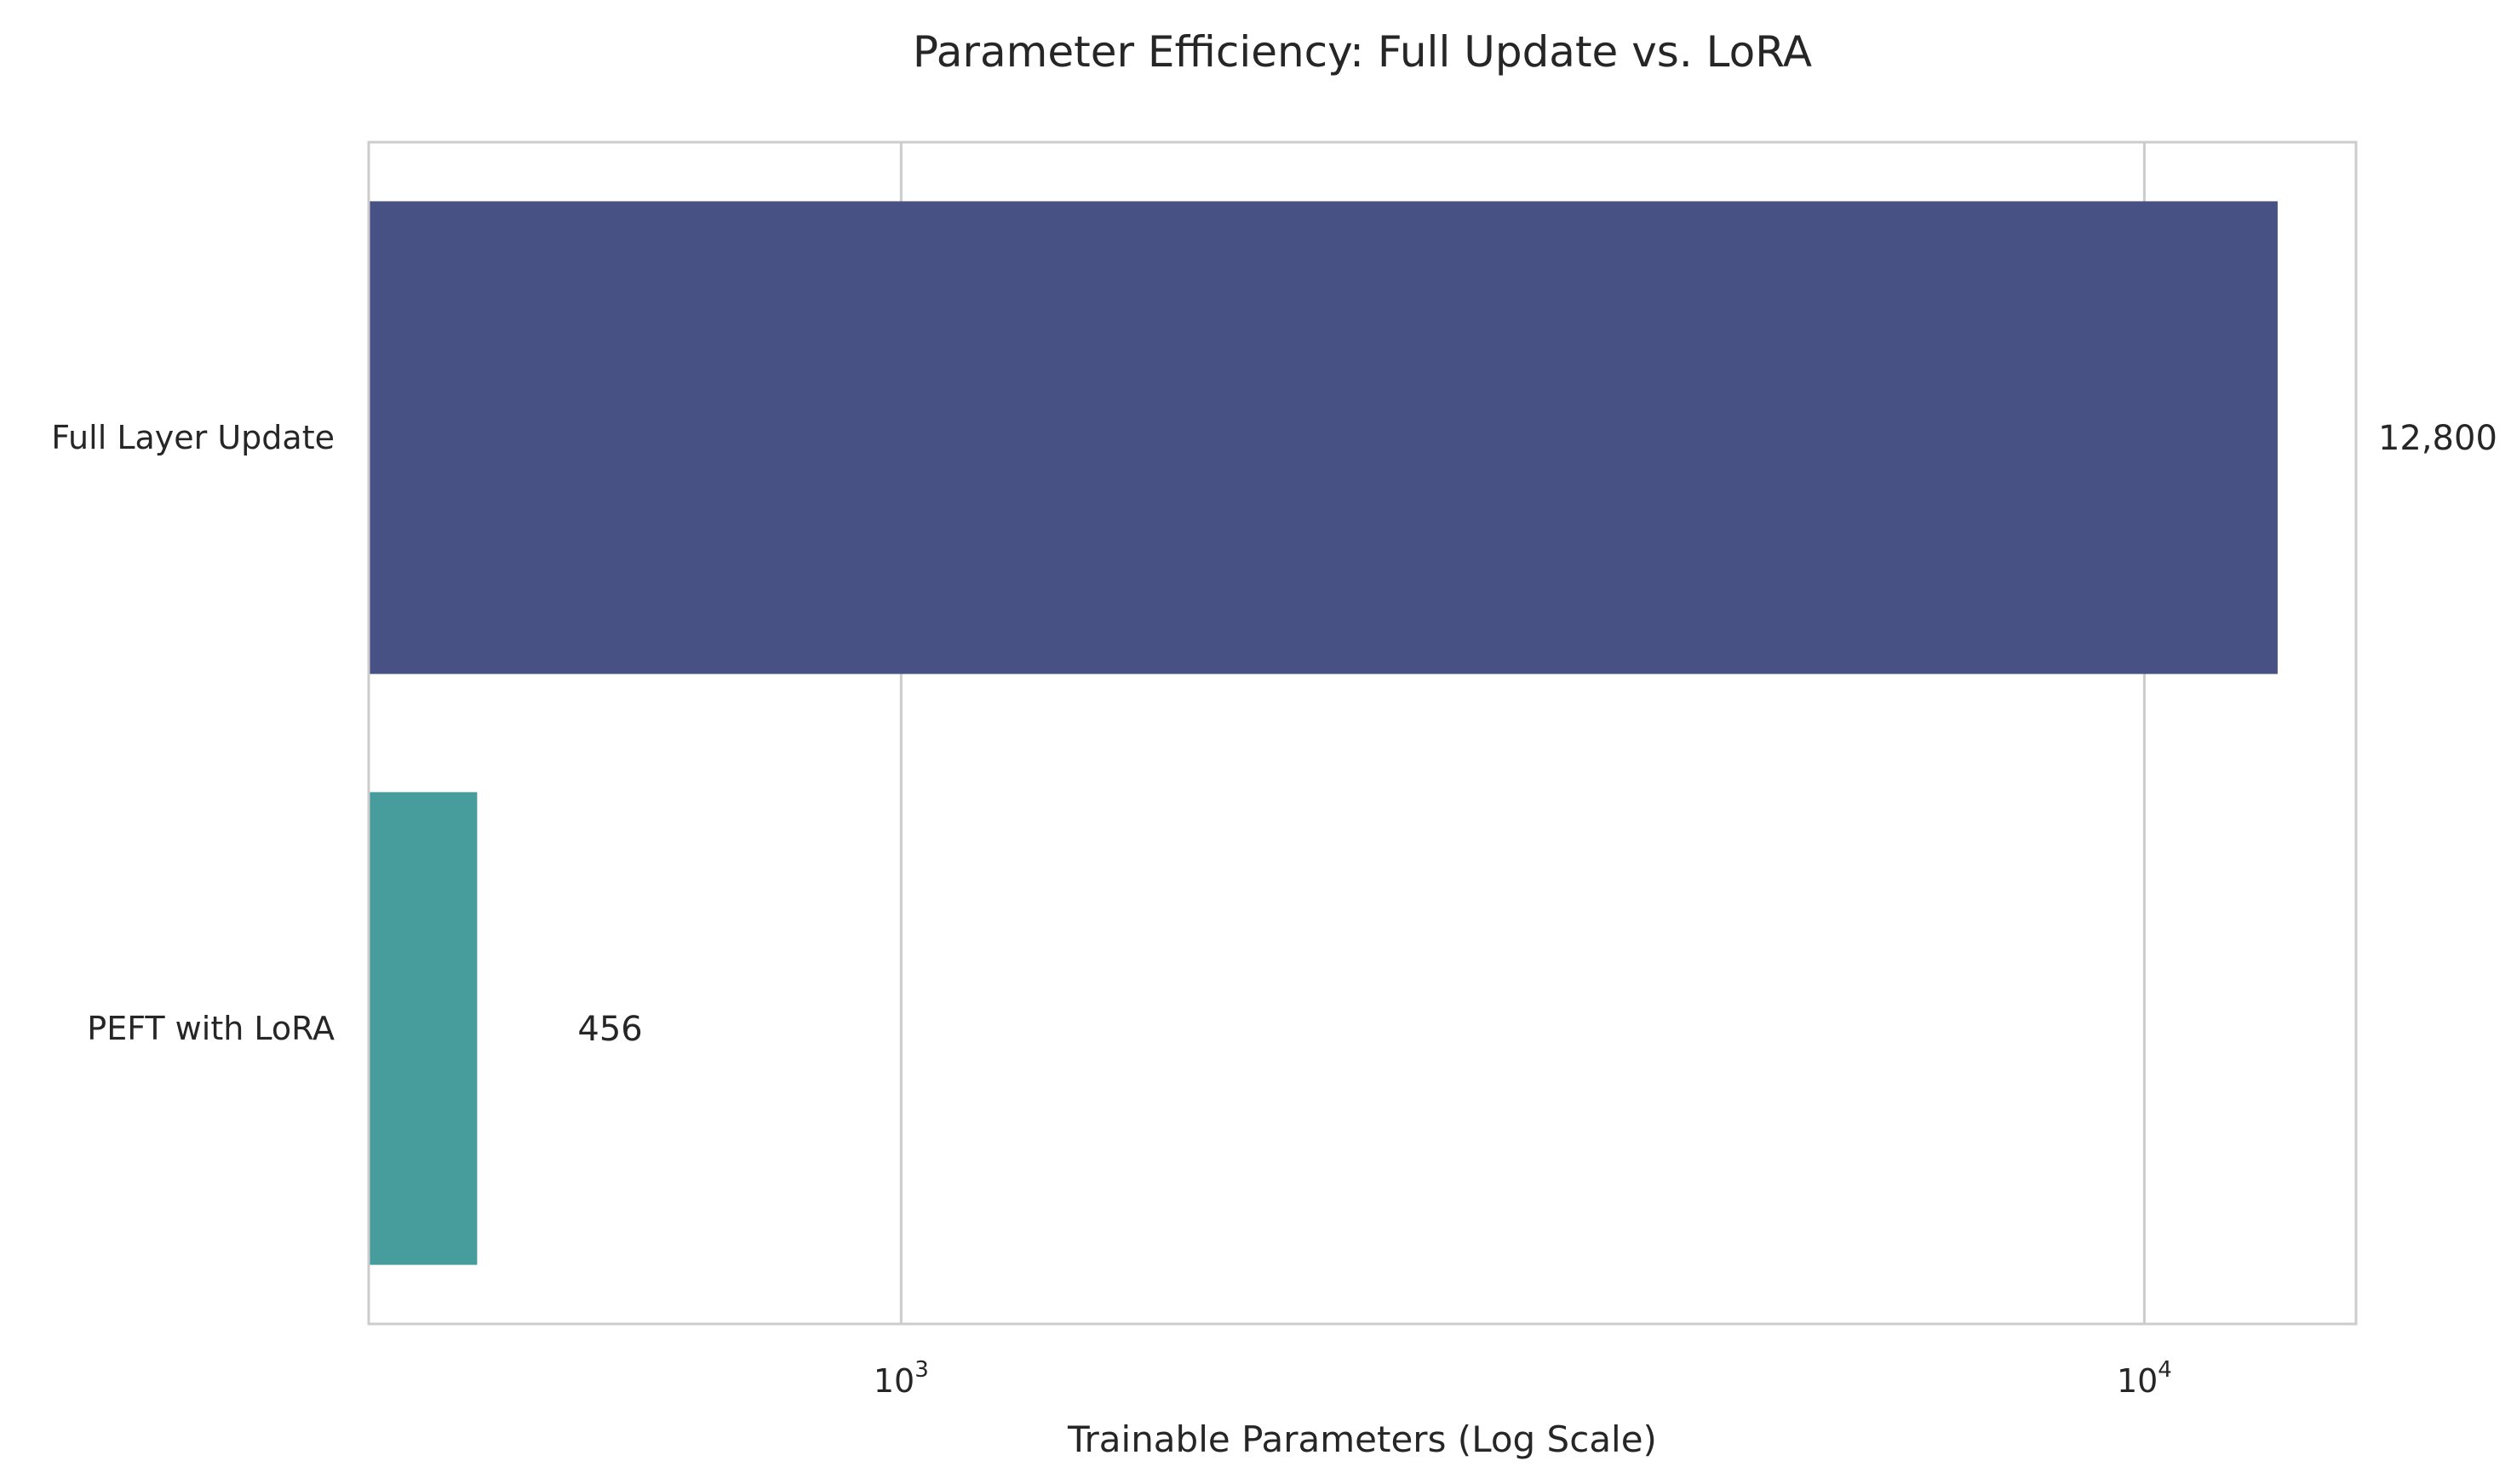  I want to click on x-axis-label: Trainable Parameters (Log Scale), so click(1362, 1439).